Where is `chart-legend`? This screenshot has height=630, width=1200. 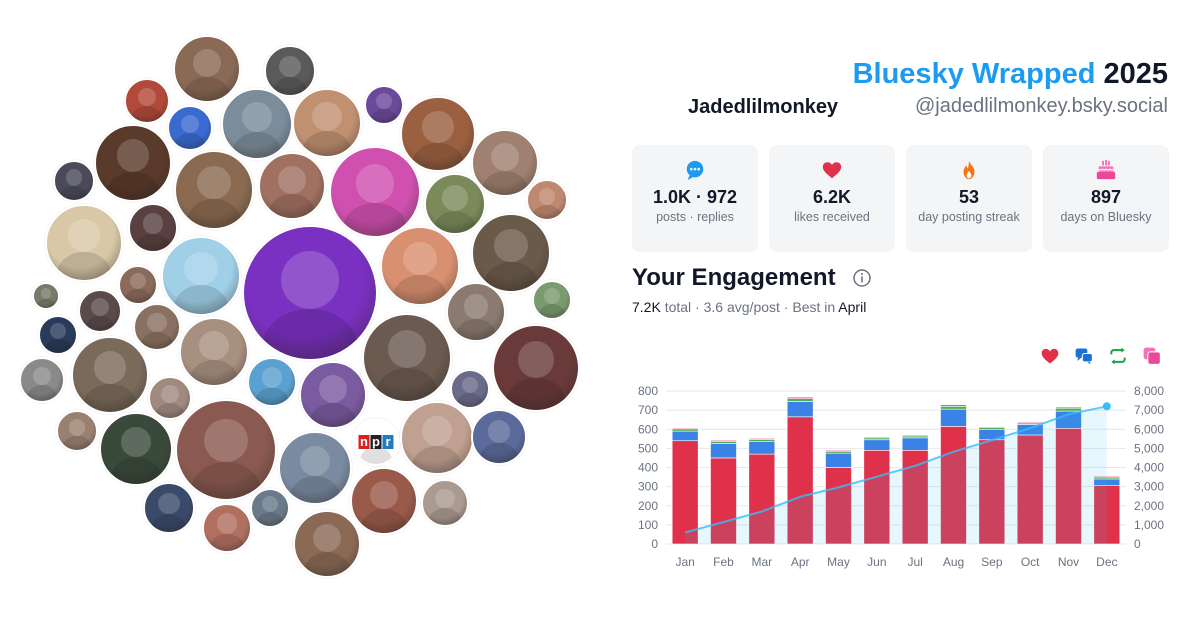
chart-legend is located at coordinates (900, 357).